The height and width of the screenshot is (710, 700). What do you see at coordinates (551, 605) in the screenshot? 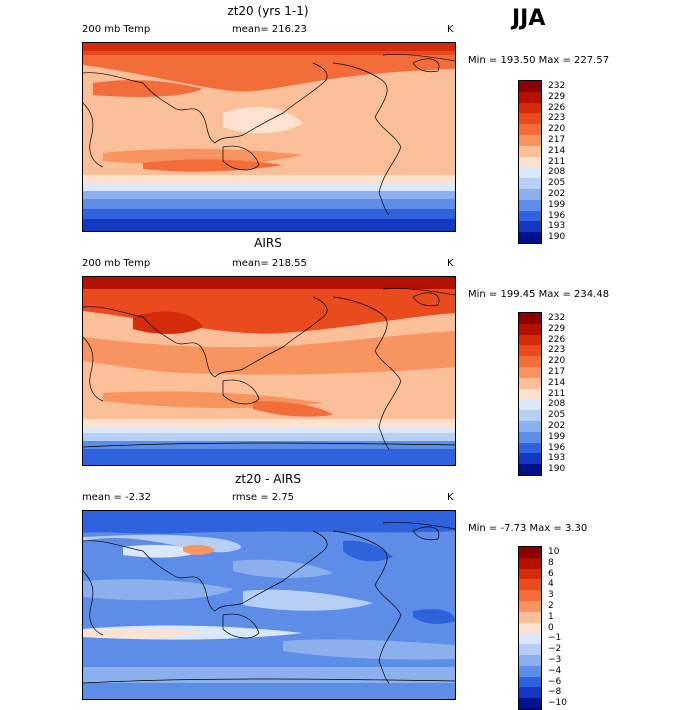
I see `colorbar-label: 2` at bounding box center [551, 605].